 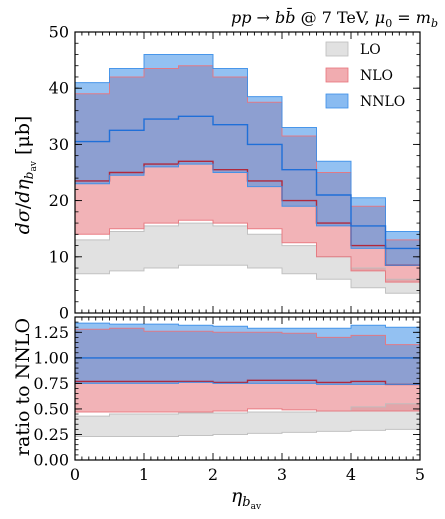 I want to click on legend: LO NLO NNLO, so click(x=365, y=75).